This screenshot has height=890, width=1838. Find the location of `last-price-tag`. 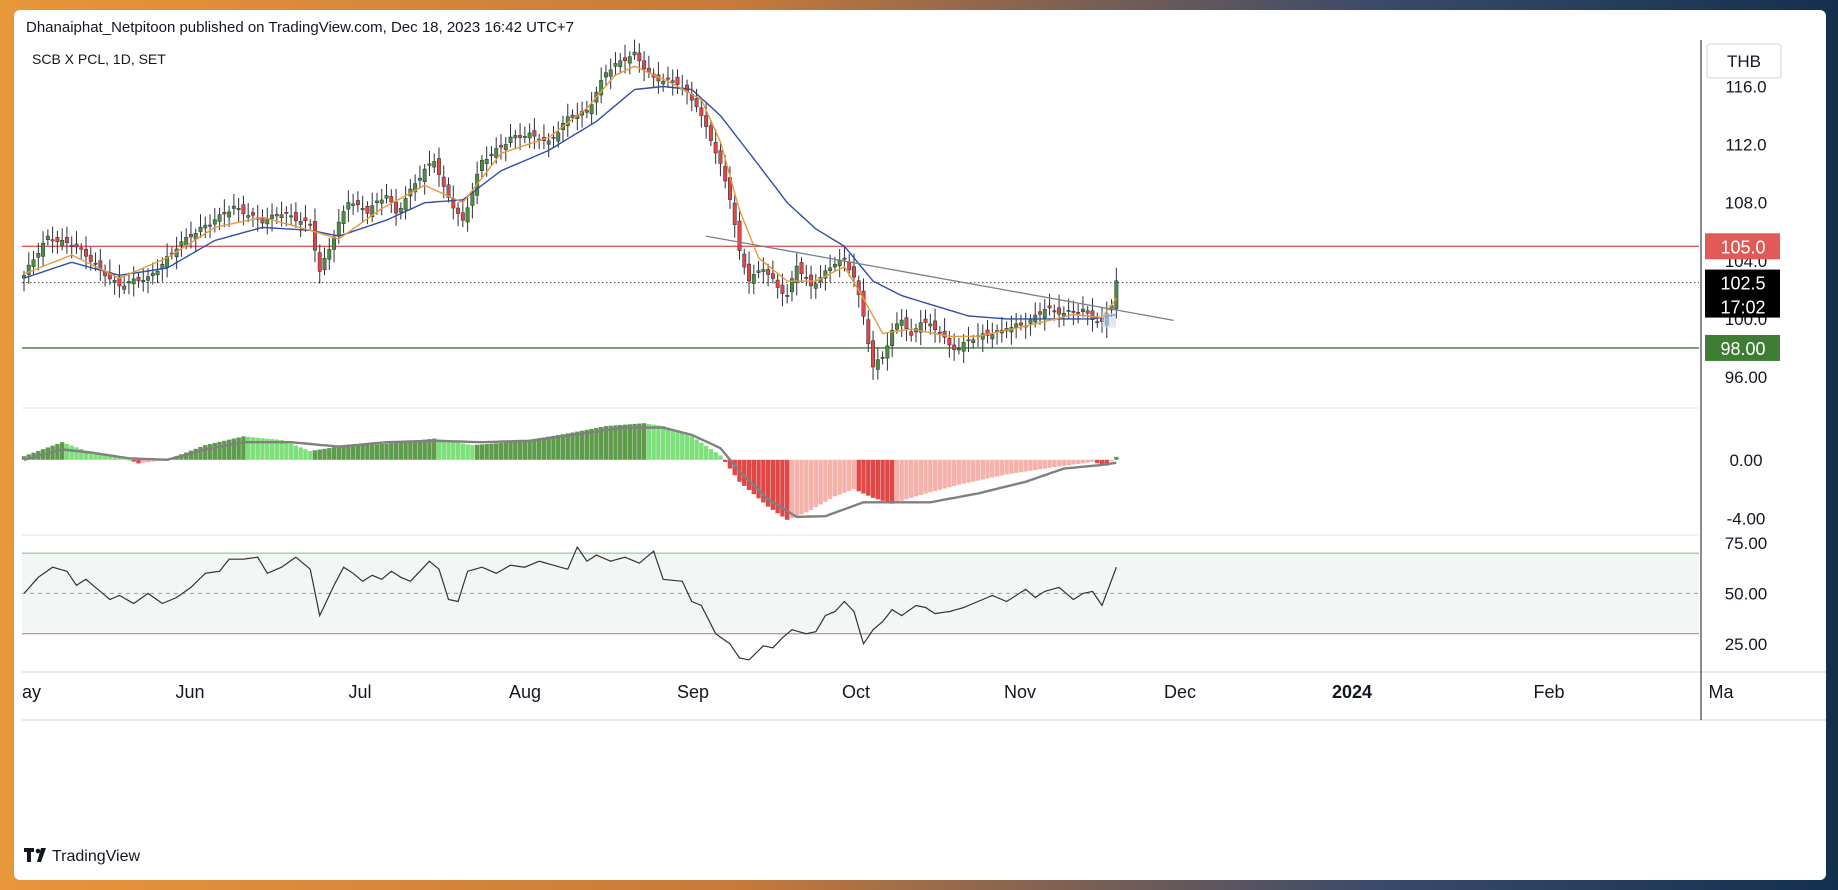

last-price-tag is located at coordinates (1742, 293).